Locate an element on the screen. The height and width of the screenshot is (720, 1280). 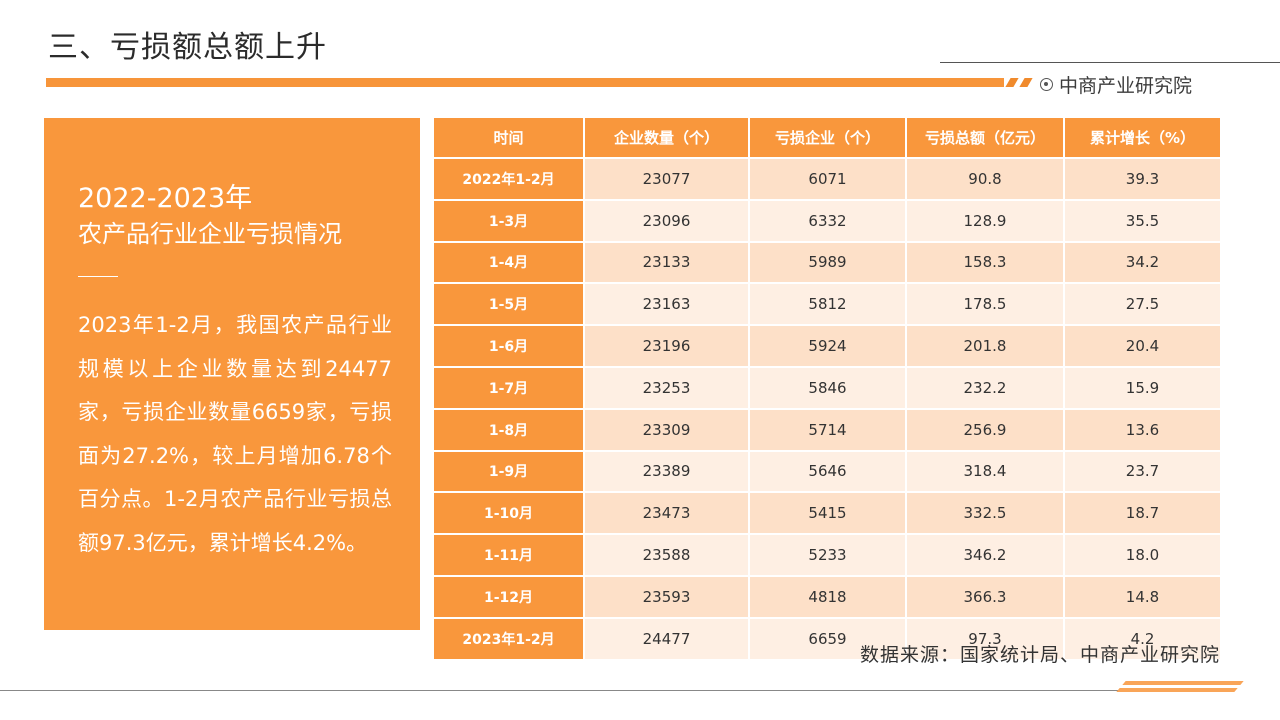
cell-loss-enterprises: 5846 is located at coordinates (828, 388).